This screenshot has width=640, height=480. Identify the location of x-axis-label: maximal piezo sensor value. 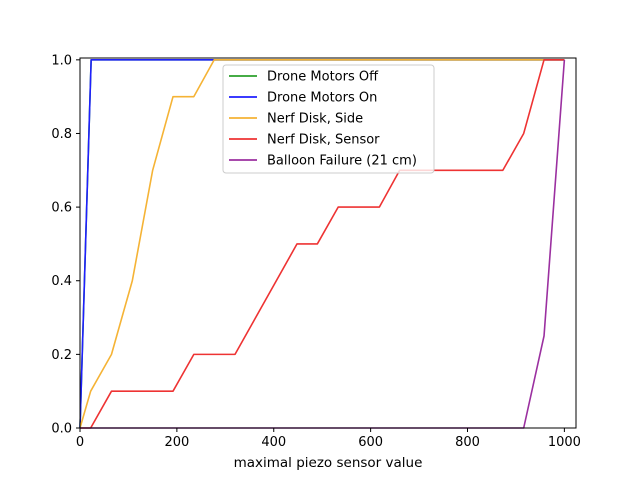
(328, 463).